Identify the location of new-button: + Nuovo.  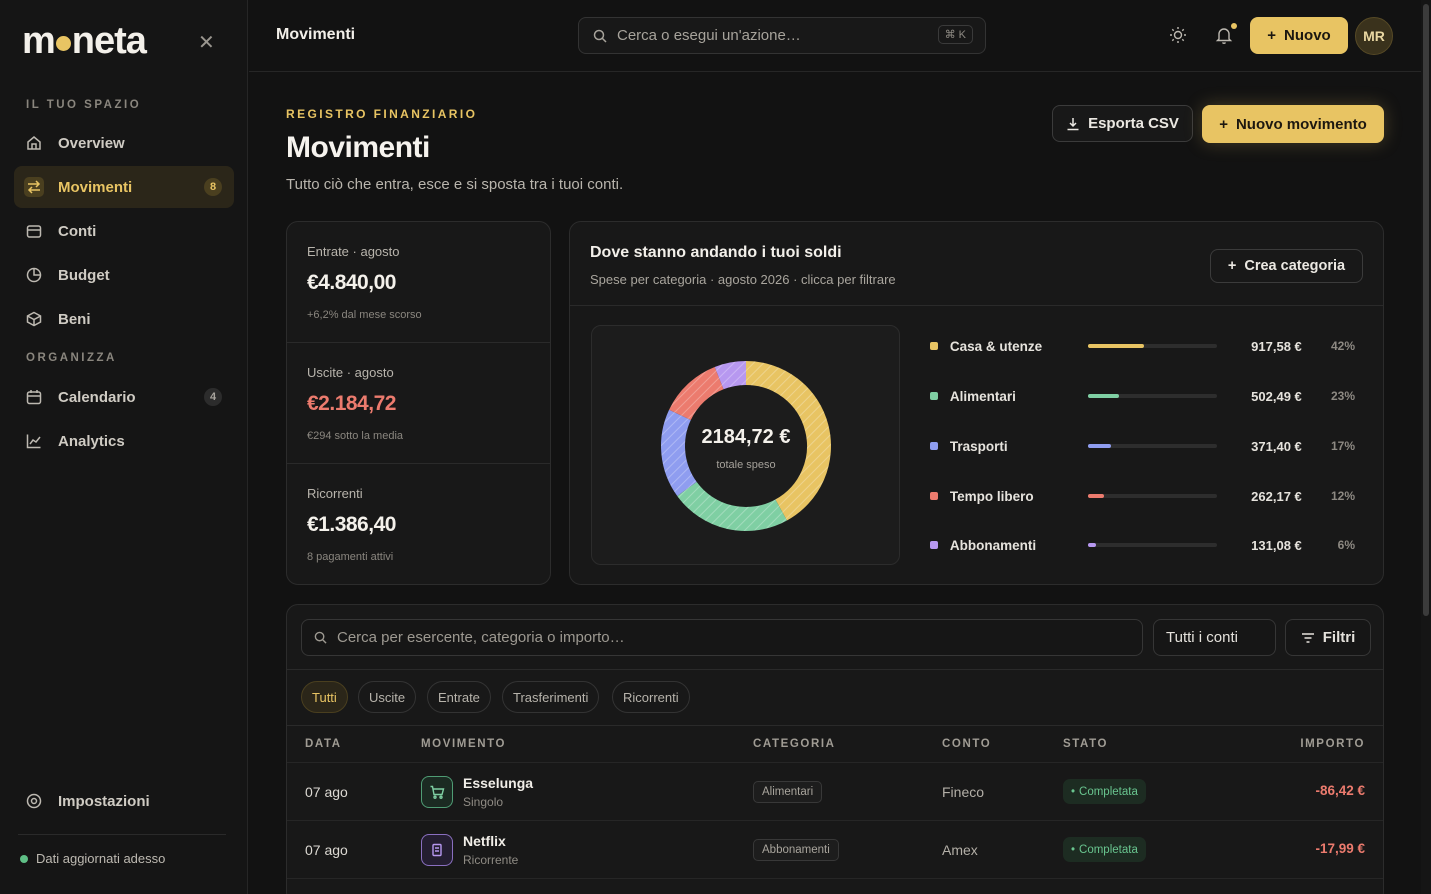
(1299, 35).